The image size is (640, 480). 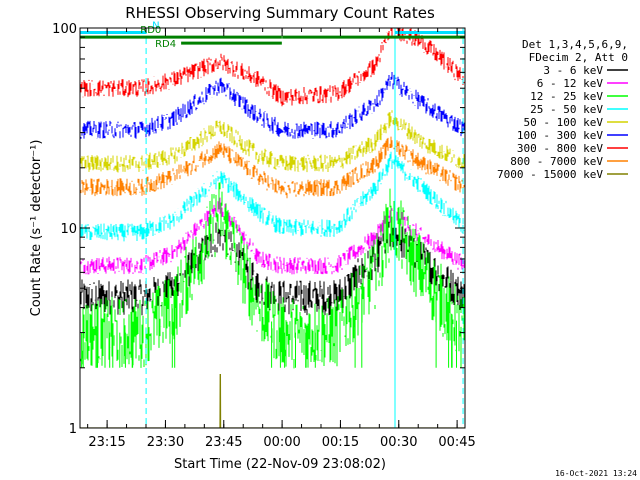 What do you see at coordinates (575, 44) in the screenshot?
I see `legend-header: Det 1,3,4,5,6,9,` at bounding box center [575, 44].